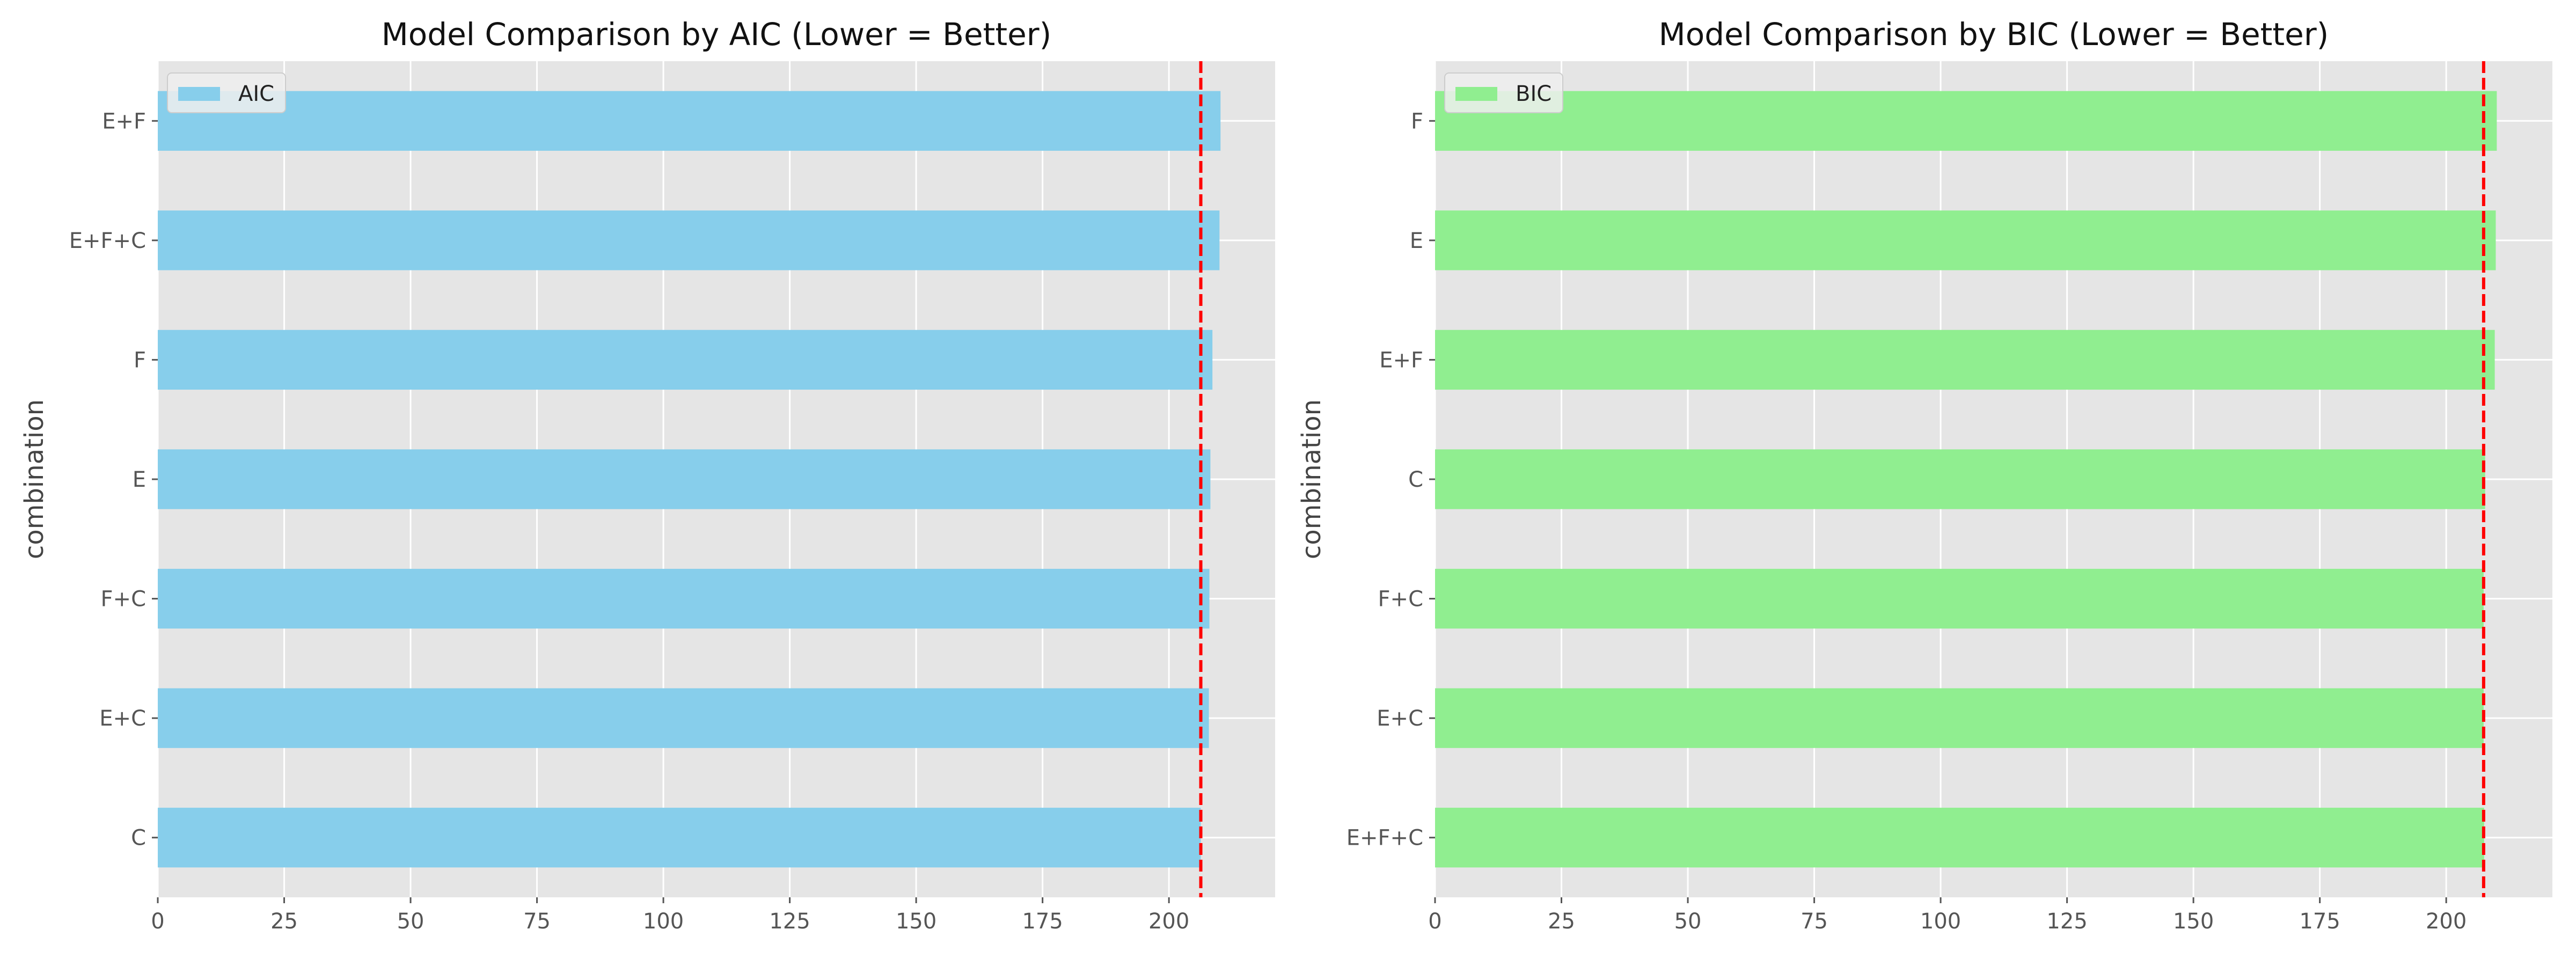  Describe the element at coordinates (1434, 921) in the screenshot. I see `bic-x-tick-label: 0` at that location.